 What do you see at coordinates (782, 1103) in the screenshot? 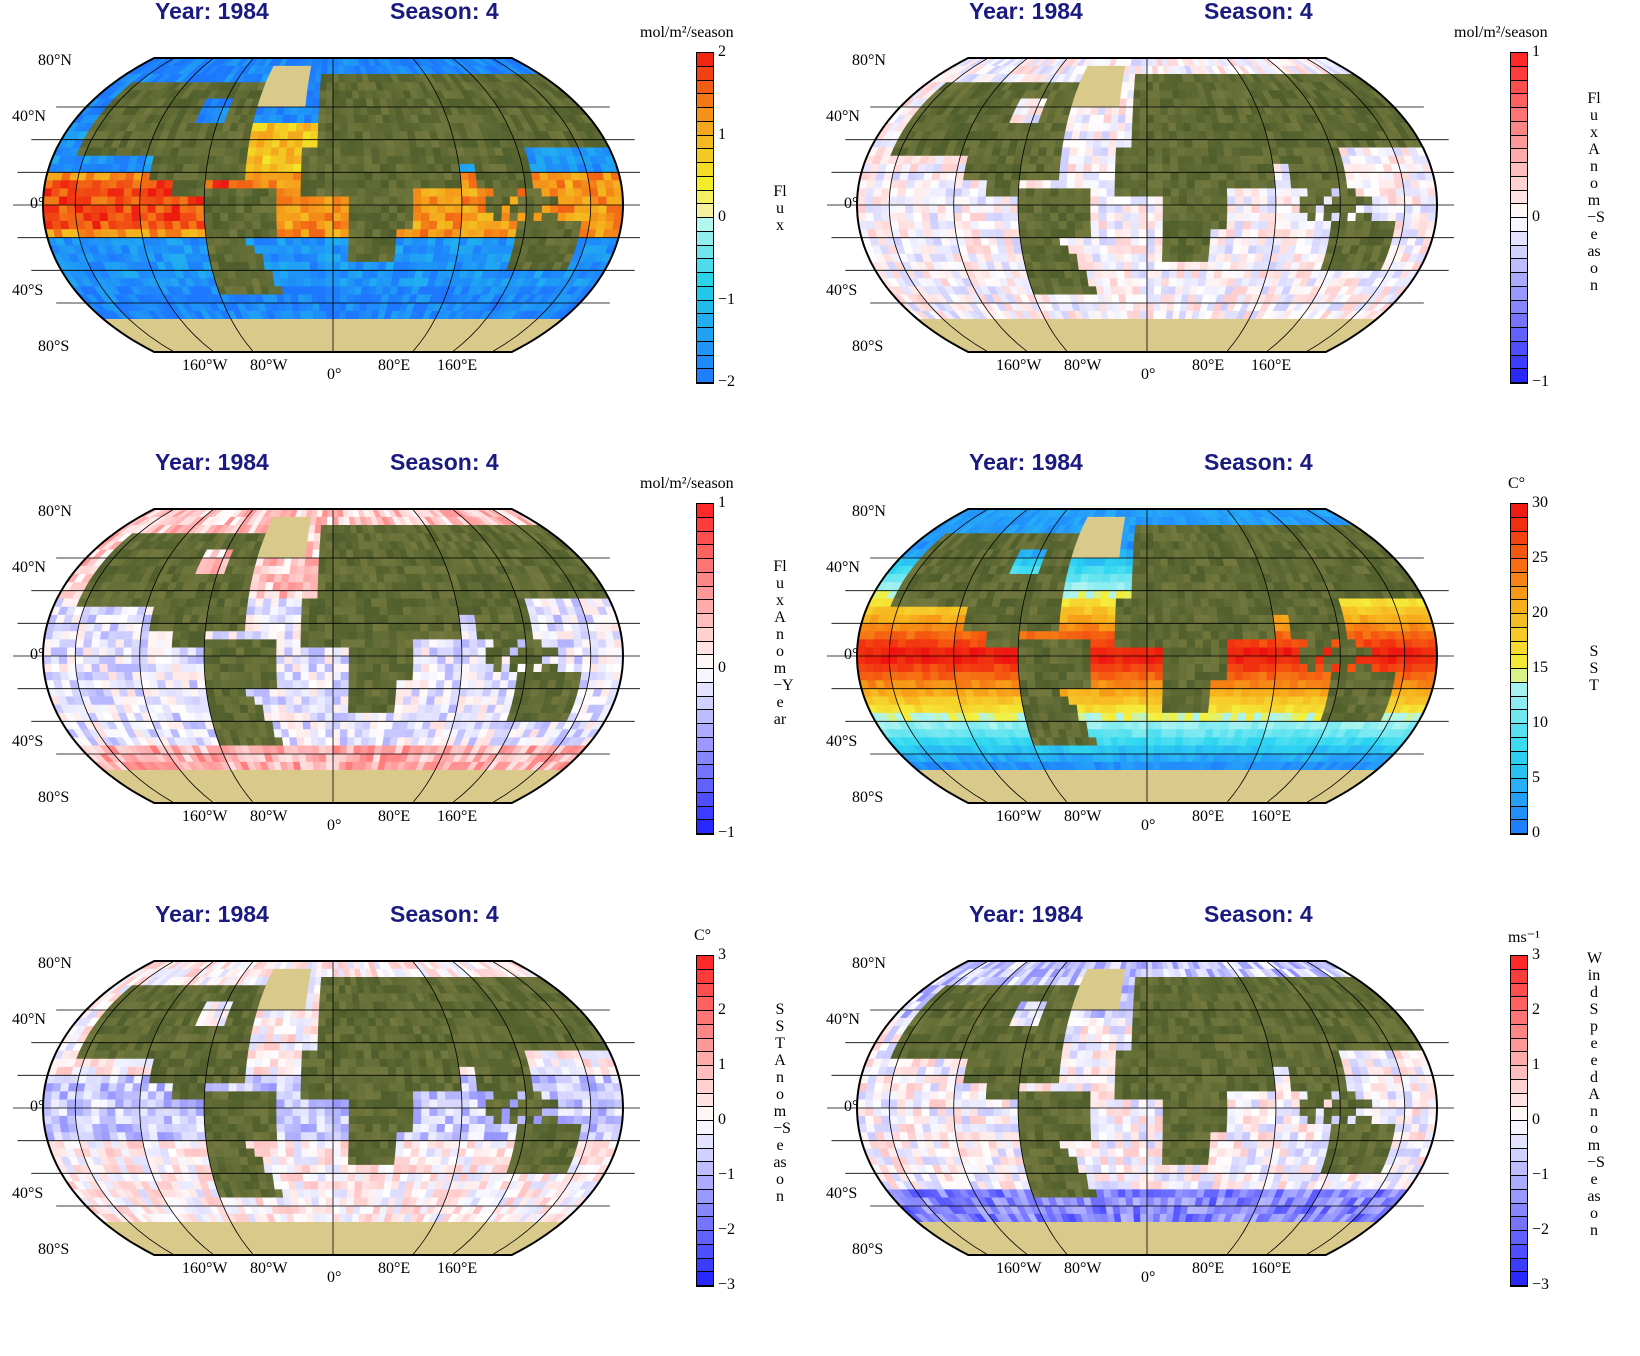
I see `colorbar-title: SSTAnom−Season` at bounding box center [782, 1103].